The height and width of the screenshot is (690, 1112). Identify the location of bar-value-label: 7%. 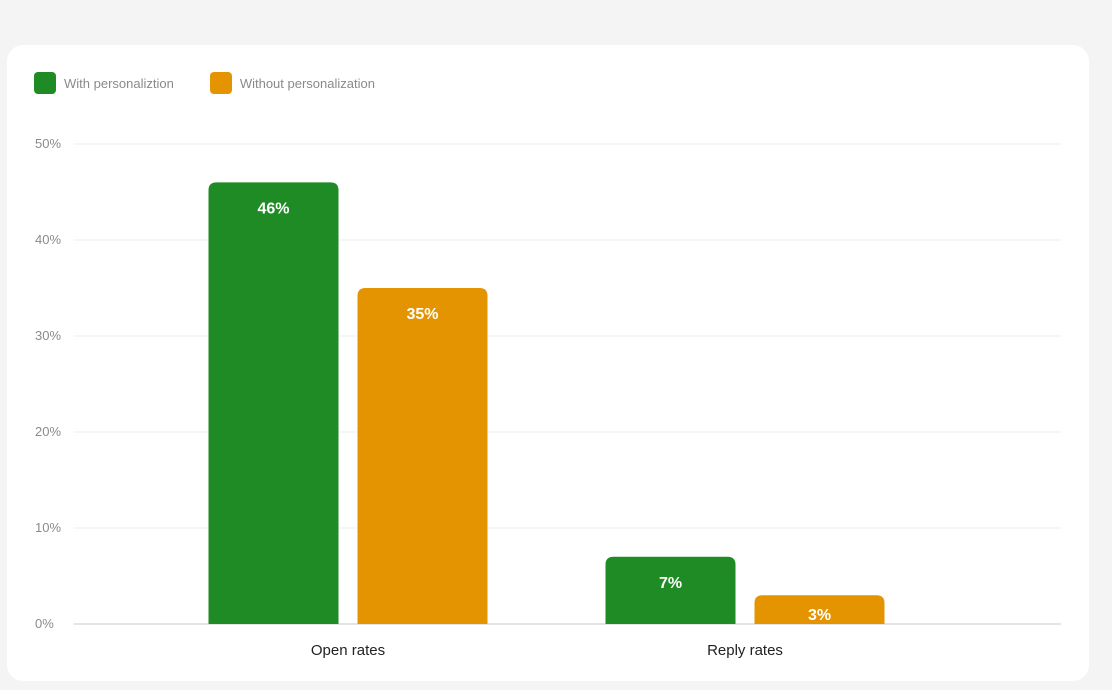
(670, 583).